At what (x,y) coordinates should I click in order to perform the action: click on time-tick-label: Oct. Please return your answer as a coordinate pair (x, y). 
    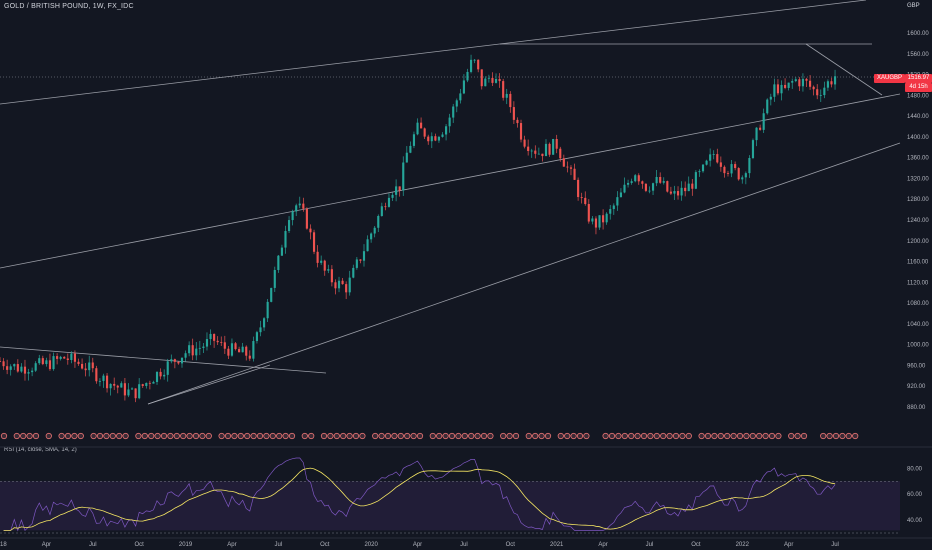
    Looking at the image, I should click on (140, 545).